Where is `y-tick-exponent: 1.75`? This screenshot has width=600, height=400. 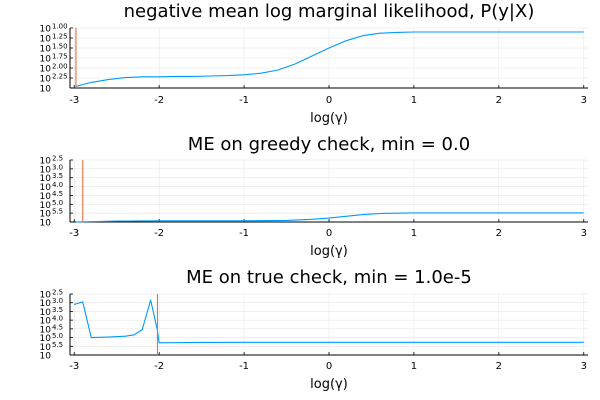 y-tick-exponent: 1.75 is located at coordinates (60, 57).